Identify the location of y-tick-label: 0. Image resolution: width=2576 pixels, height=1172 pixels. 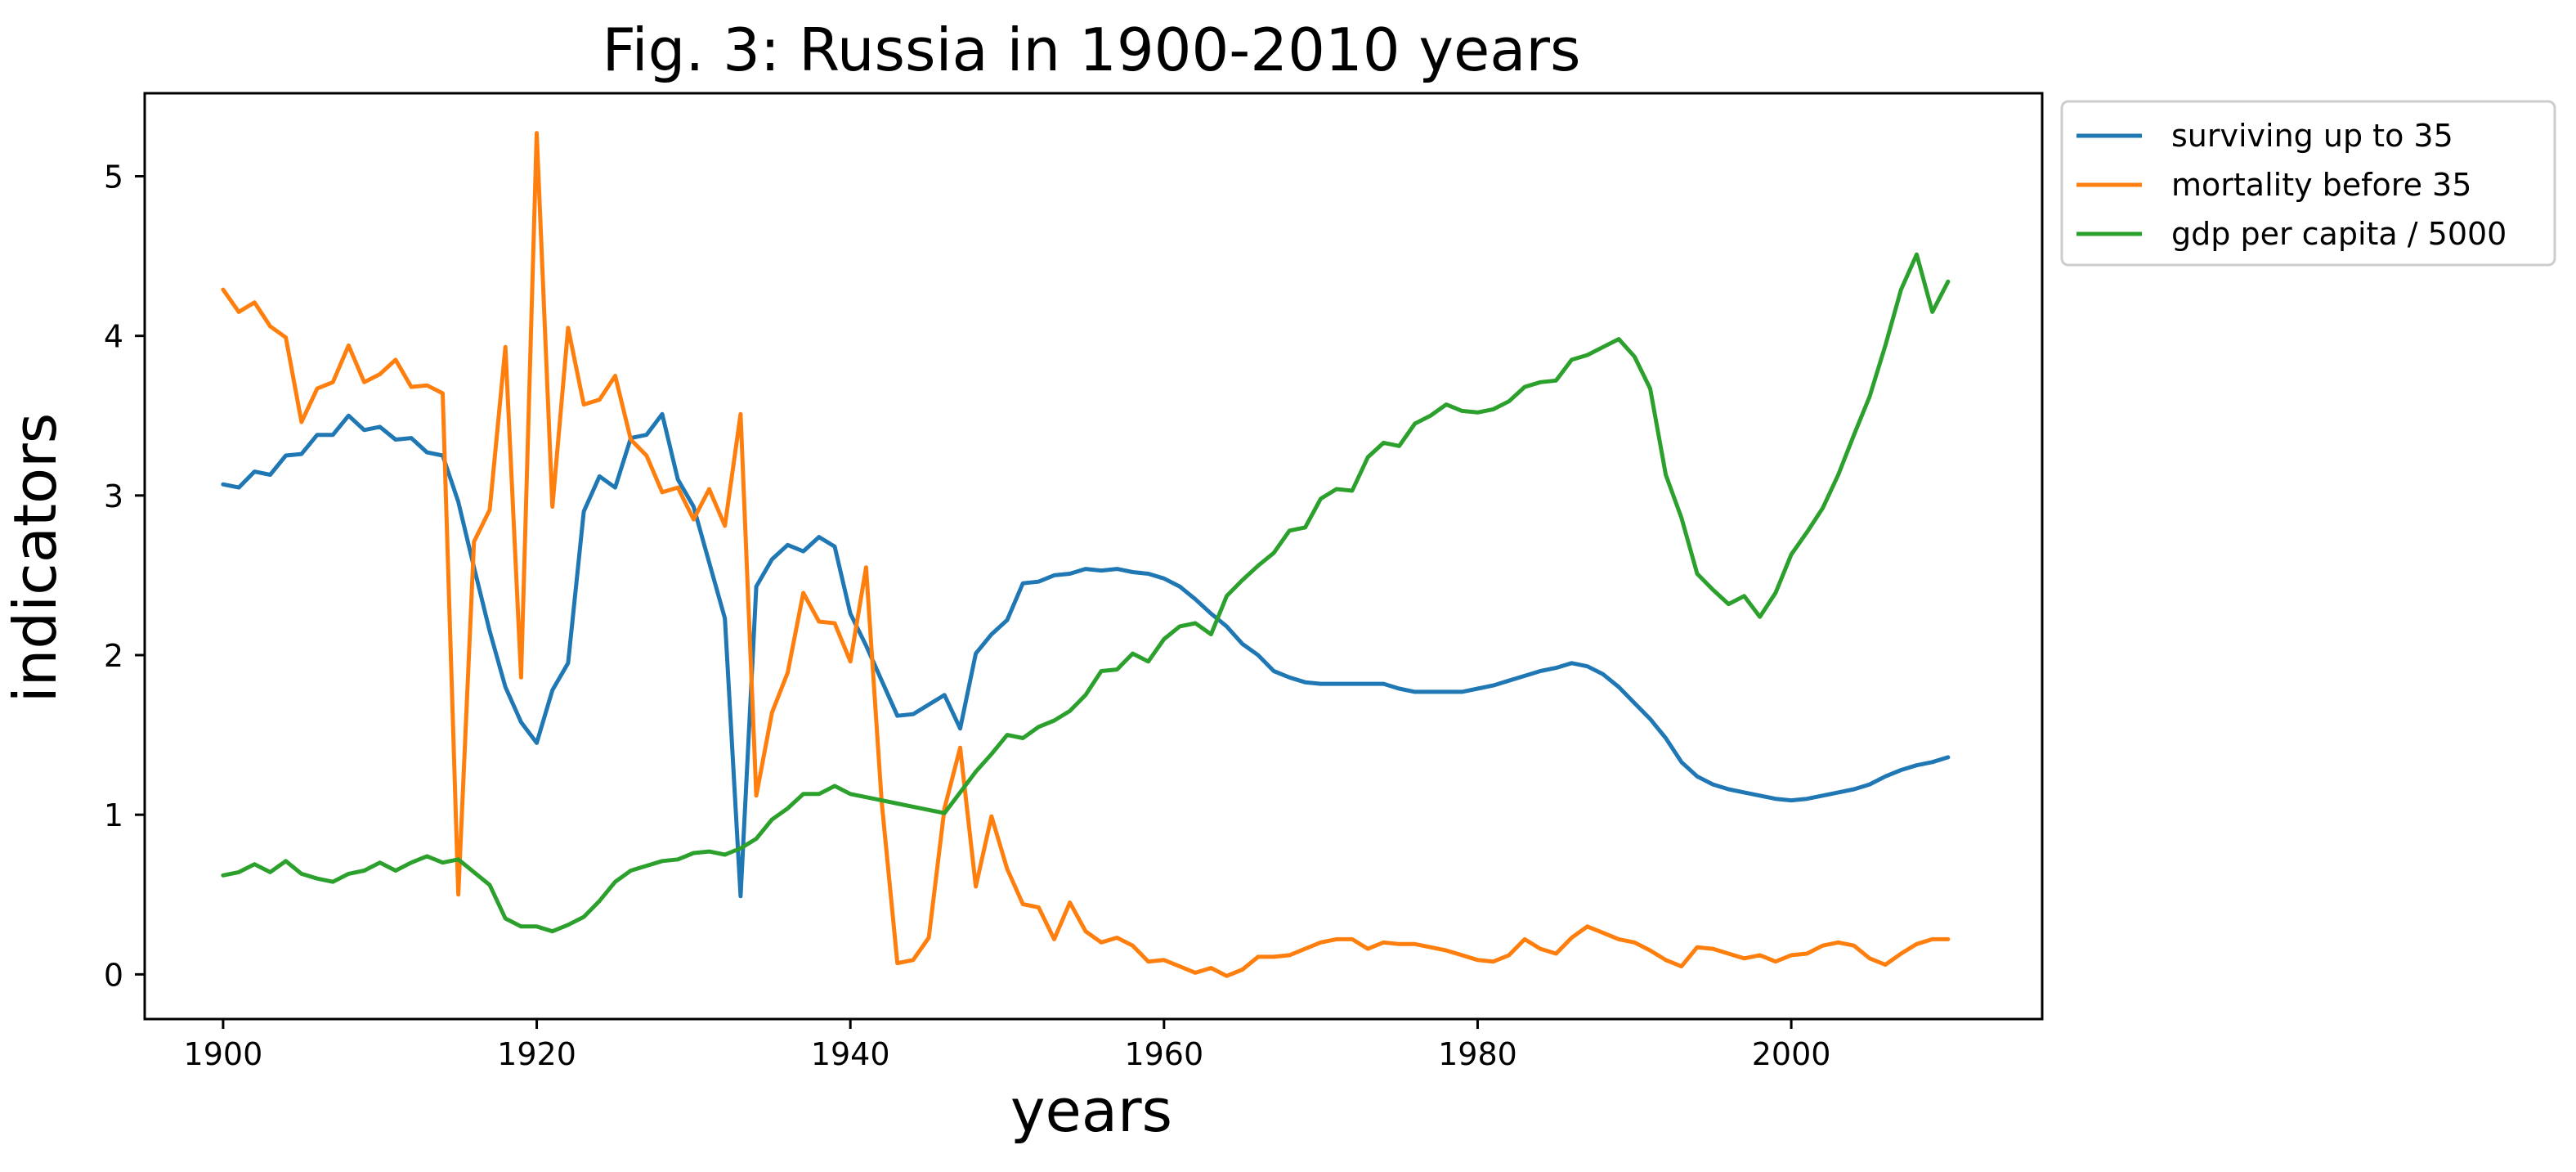
(114, 975).